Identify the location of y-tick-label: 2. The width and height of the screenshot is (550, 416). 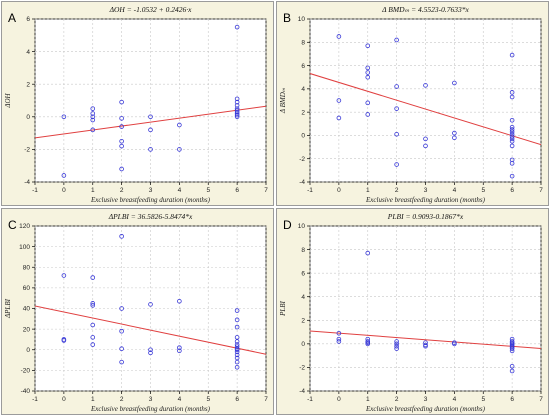
(28, 84).